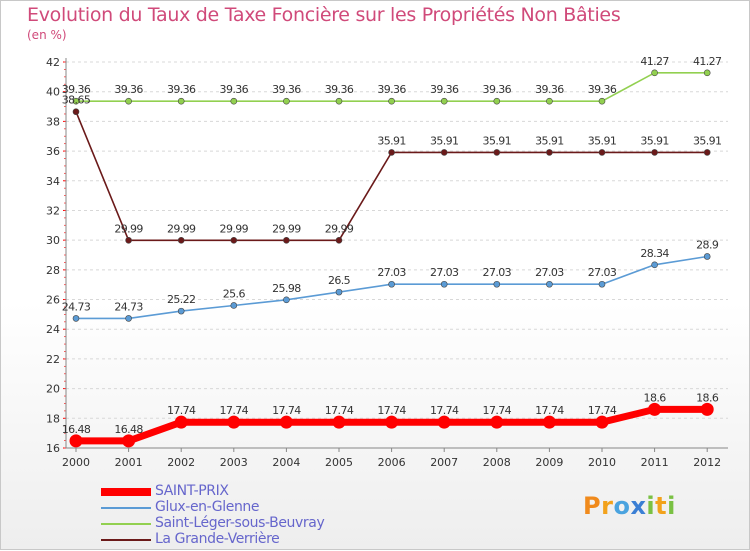  What do you see at coordinates (129, 462) in the screenshot?
I see `x-tick-label: 2001` at bounding box center [129, 462].